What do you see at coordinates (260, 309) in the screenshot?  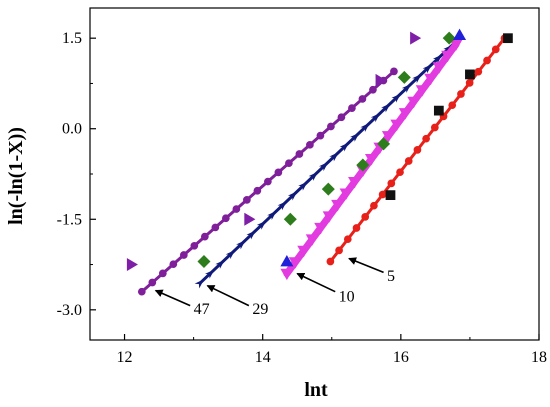 I see `annotation-label-29: 29` at bounding box center [260, 309].